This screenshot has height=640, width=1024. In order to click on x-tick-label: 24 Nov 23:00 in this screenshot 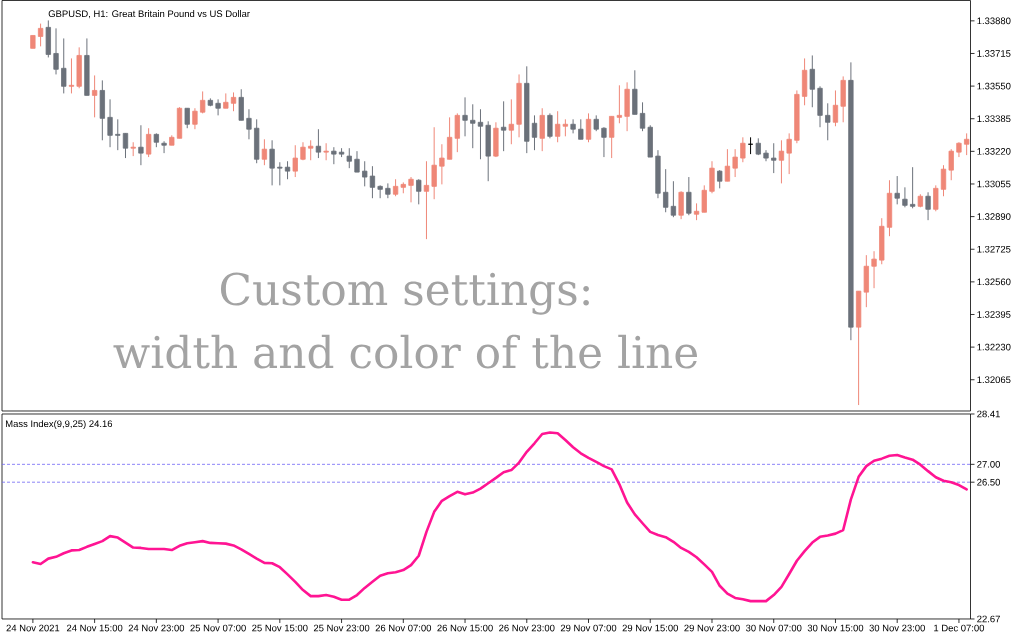, I will do `click(156, 628)`.